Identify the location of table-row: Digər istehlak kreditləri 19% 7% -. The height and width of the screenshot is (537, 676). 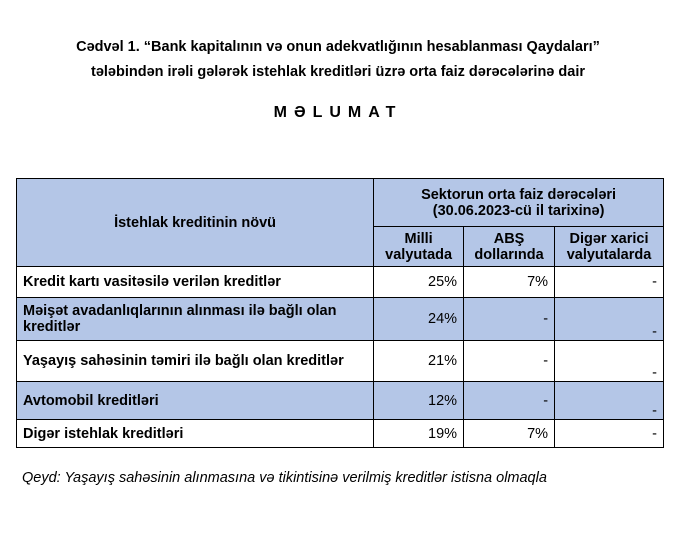
(339, 433).